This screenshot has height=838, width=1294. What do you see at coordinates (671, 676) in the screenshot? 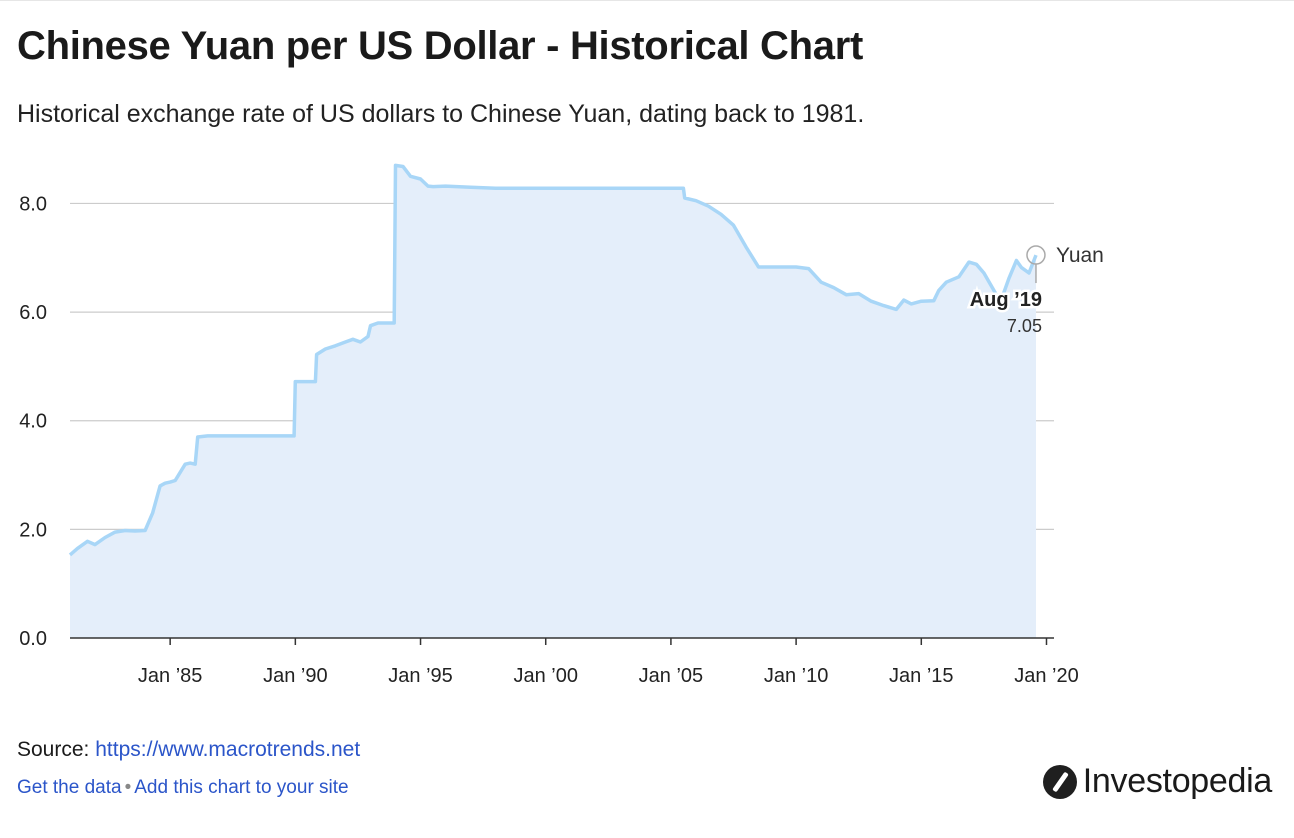
I see `x-tick-label: Jan ’05` at bounding box center [671, 676].